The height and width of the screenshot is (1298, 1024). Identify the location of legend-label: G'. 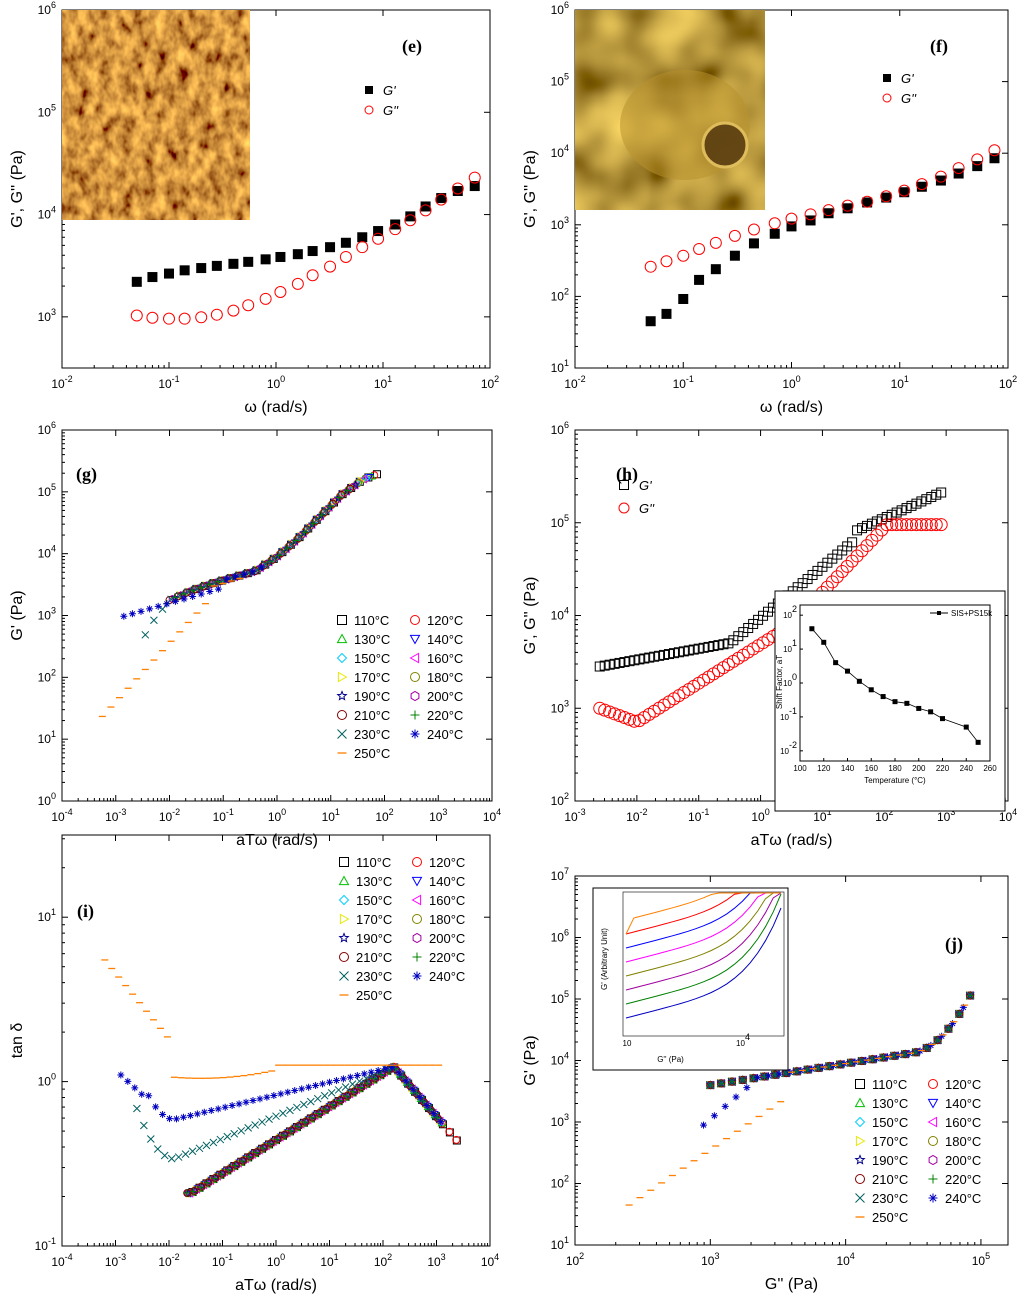
(389, 90).